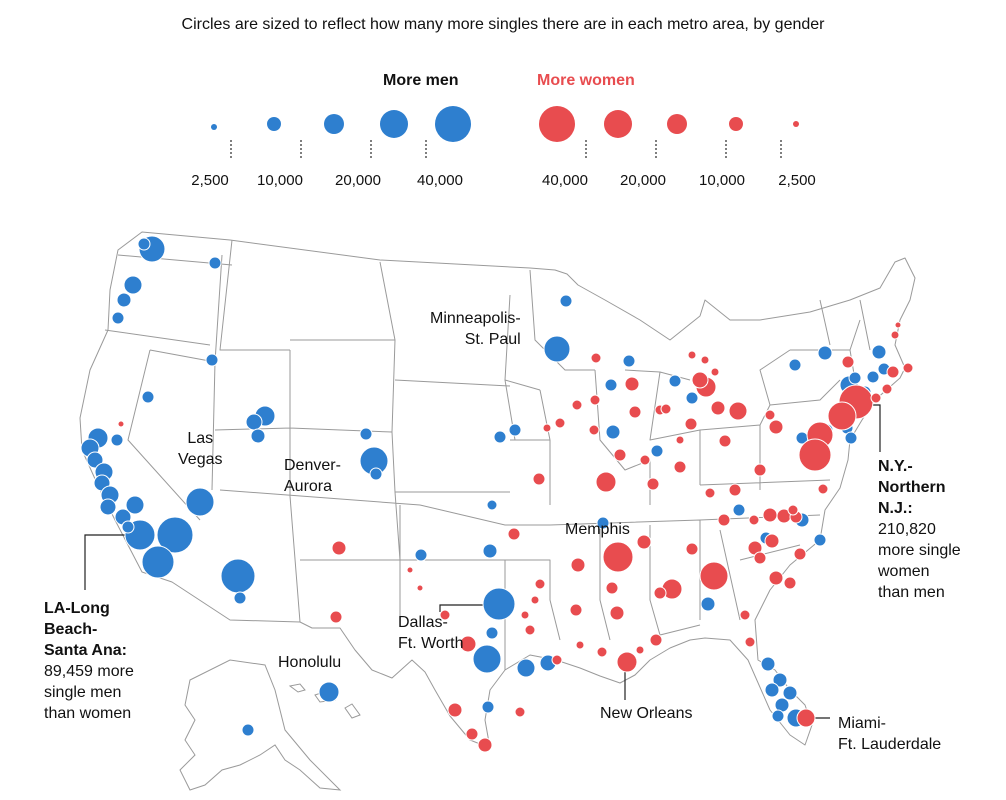 This screenshot has height=800, width=1006. Describe the element at coordinates (210, 180) in the screenshot. I see `legend-men-value-1: 2,500` at that location.